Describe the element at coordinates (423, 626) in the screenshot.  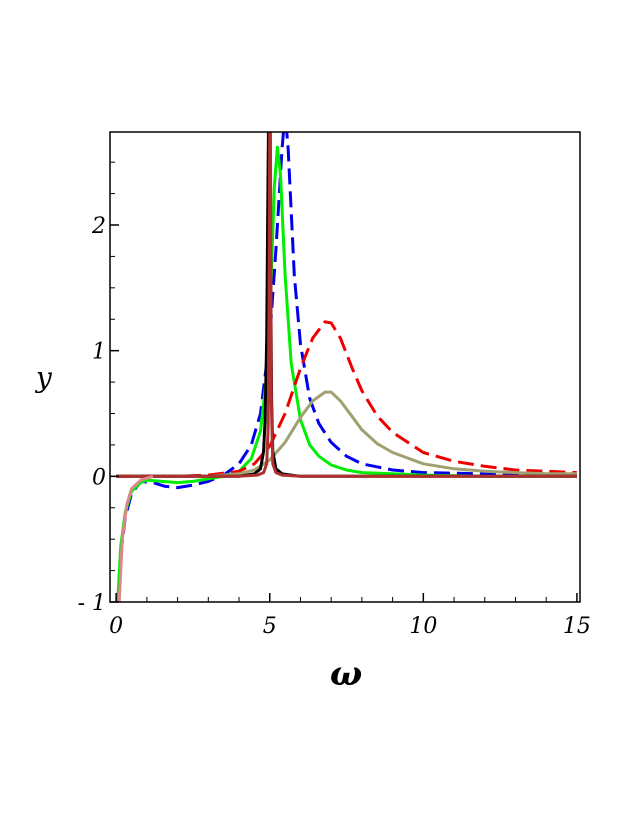
I see `x-tick-label: 10` at that location.